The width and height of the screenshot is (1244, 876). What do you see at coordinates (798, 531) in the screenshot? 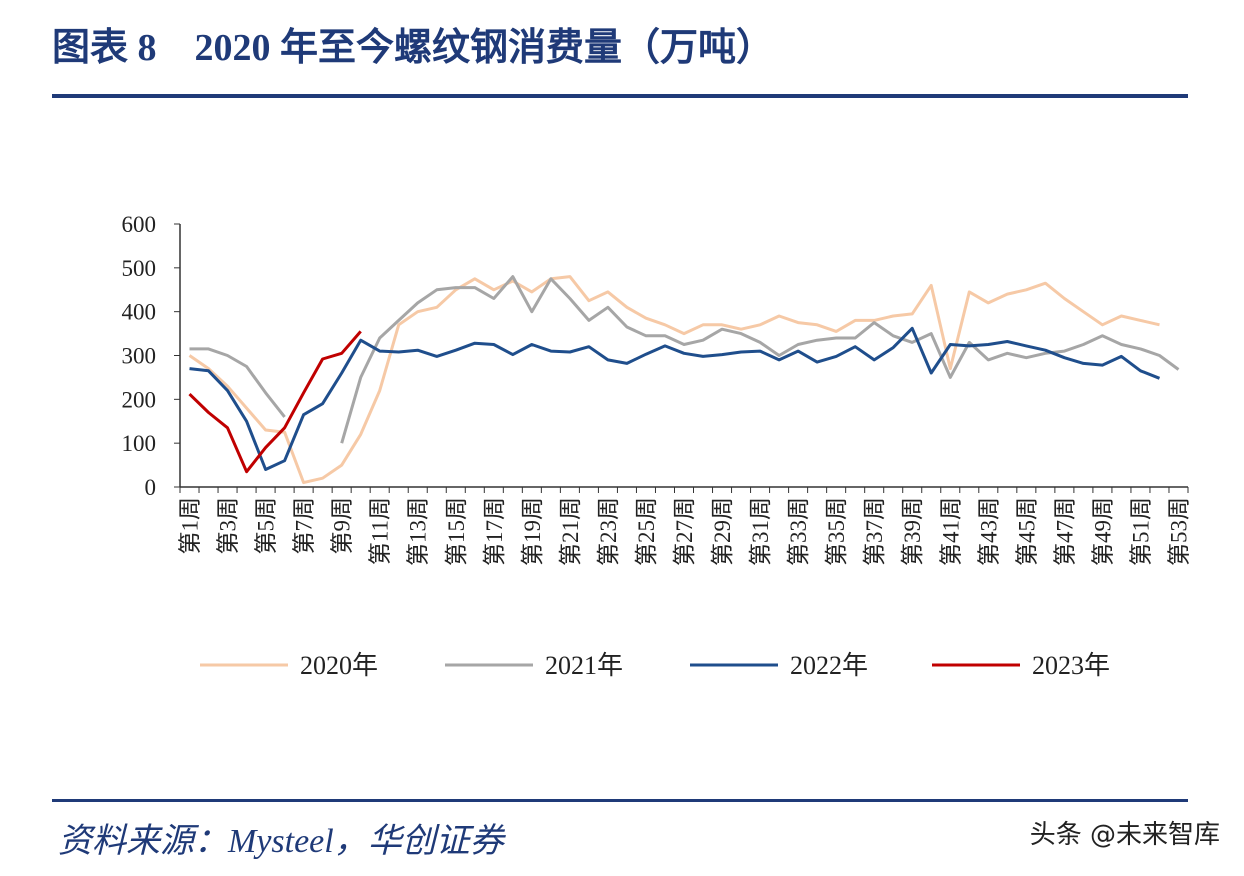
I see `x-tick-label: 第33周` at bounding box center [798, 531].